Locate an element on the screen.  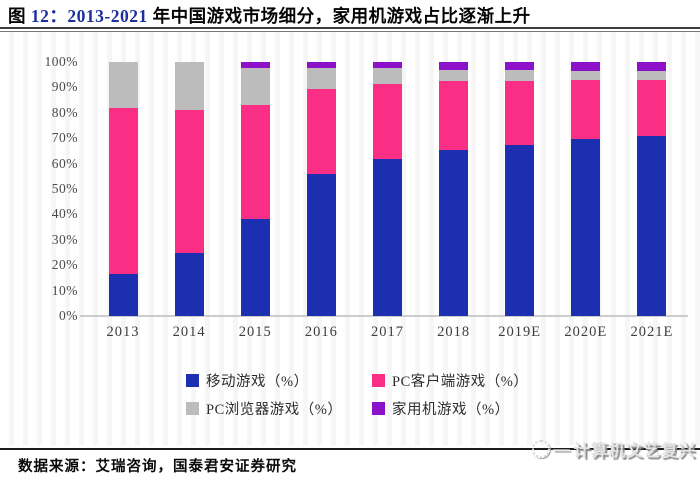
figure-header: 图 12：2013-2021 年中国游戏市场细分，家用机游戏占比逐渐上升 is located at coordinates (350, 13).